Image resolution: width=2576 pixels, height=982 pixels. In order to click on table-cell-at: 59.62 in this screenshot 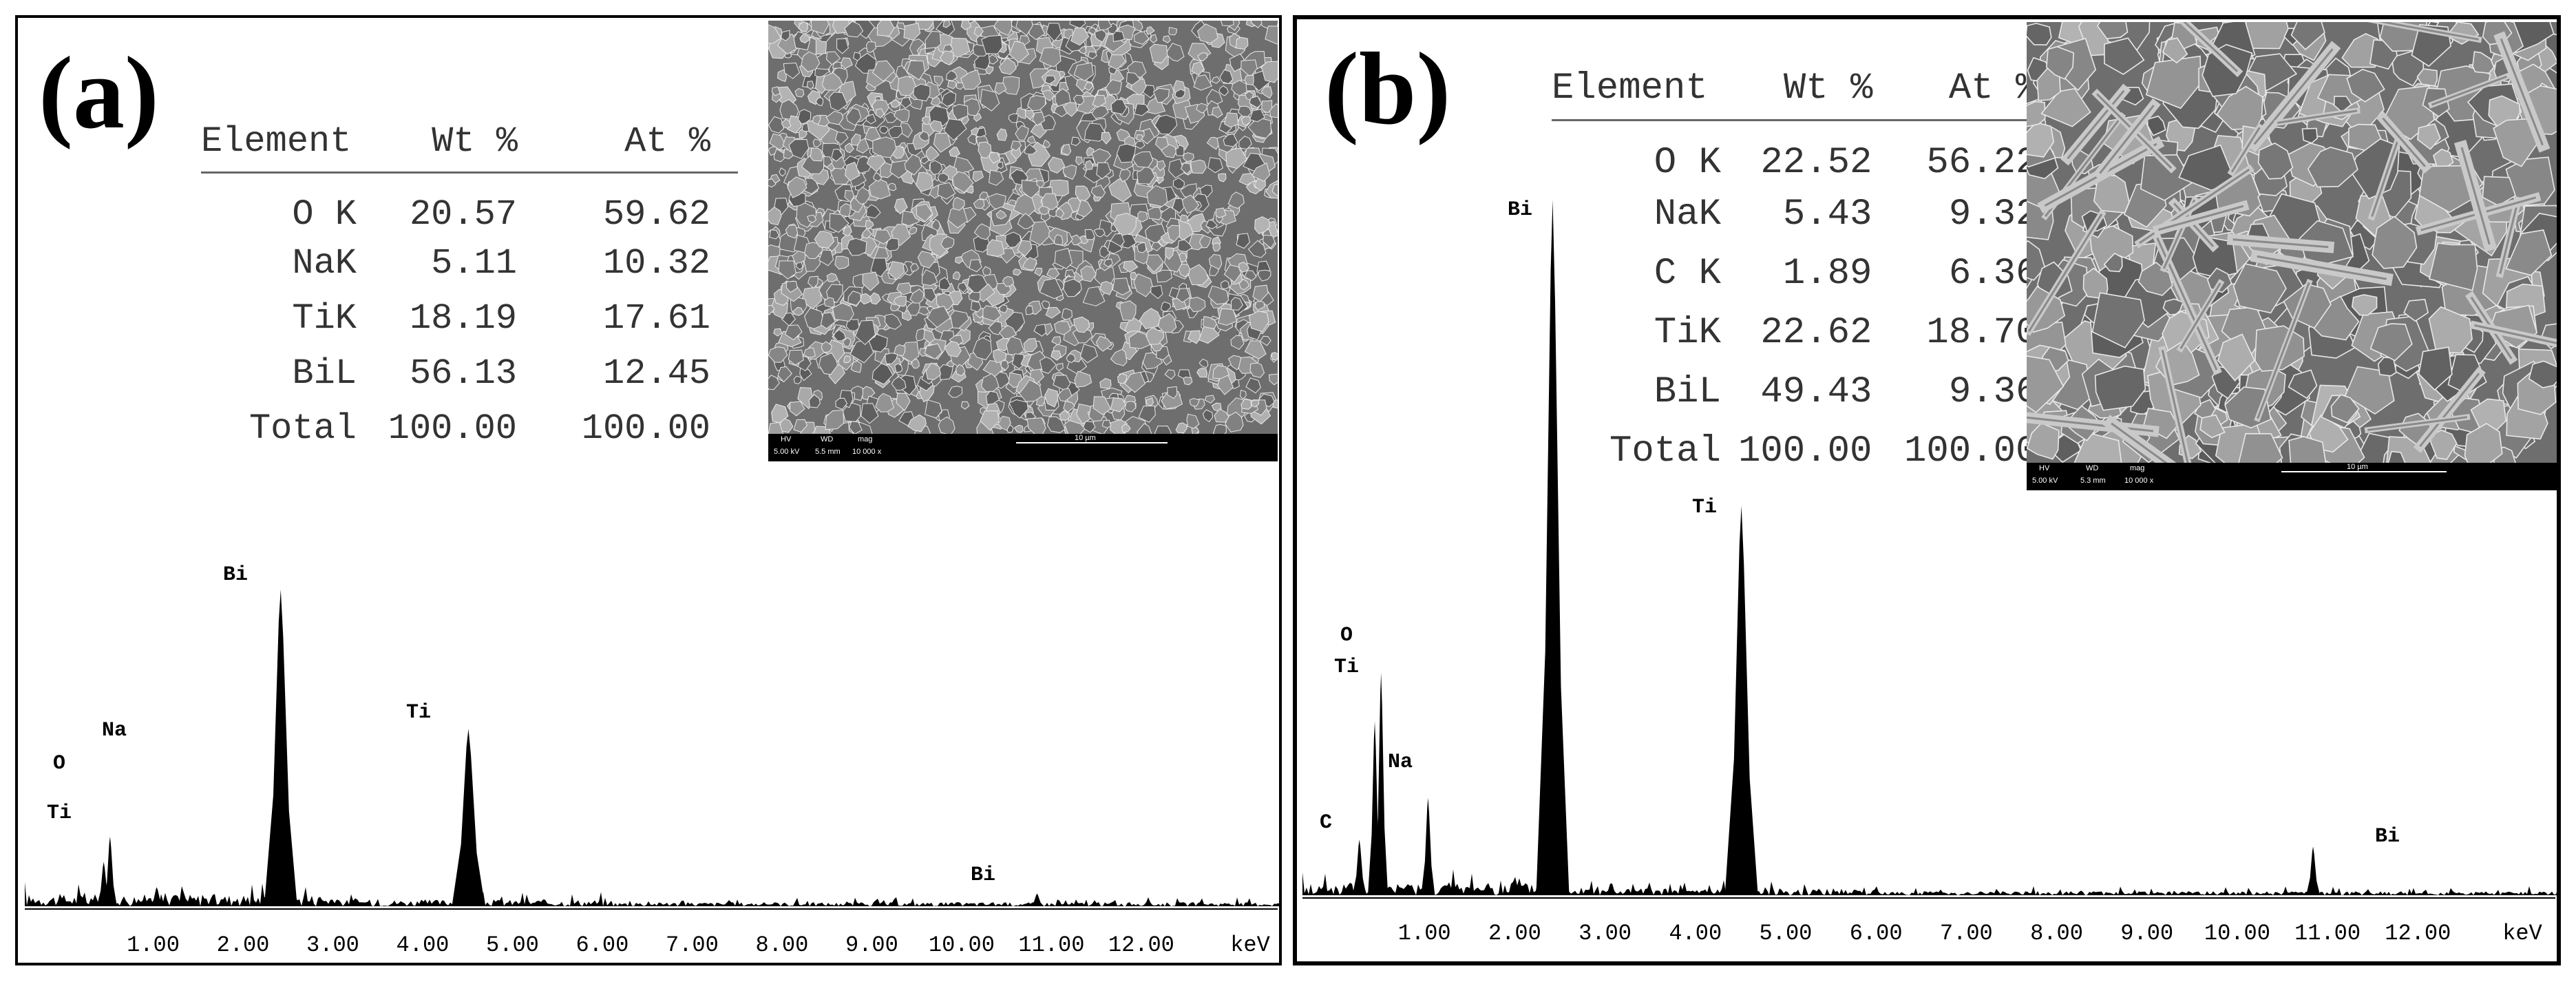, I will do `click(656, 214)`.